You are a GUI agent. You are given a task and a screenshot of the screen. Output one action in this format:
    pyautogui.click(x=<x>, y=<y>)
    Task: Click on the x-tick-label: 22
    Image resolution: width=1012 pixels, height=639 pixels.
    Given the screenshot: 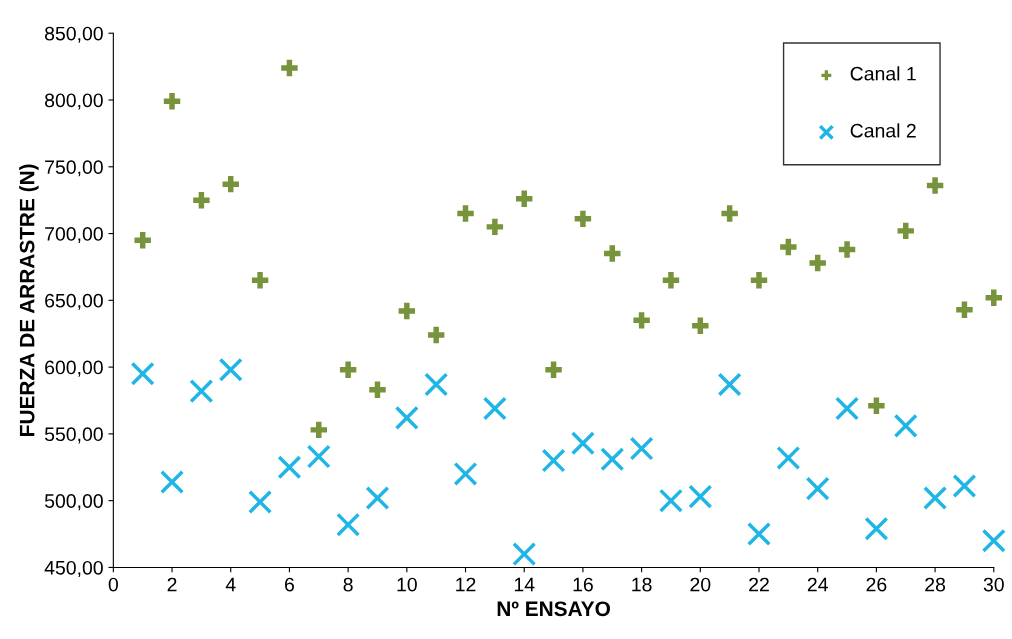 What is the action you would take?
    pyautogui.click(x=759, y=584)
    